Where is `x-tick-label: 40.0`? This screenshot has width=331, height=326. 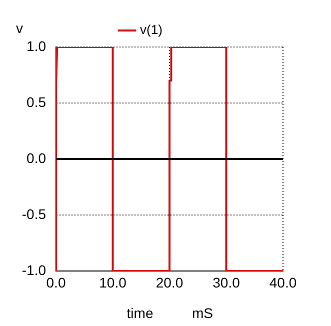 x-tick-label: 40.0 is located at coordinates (283, 282).